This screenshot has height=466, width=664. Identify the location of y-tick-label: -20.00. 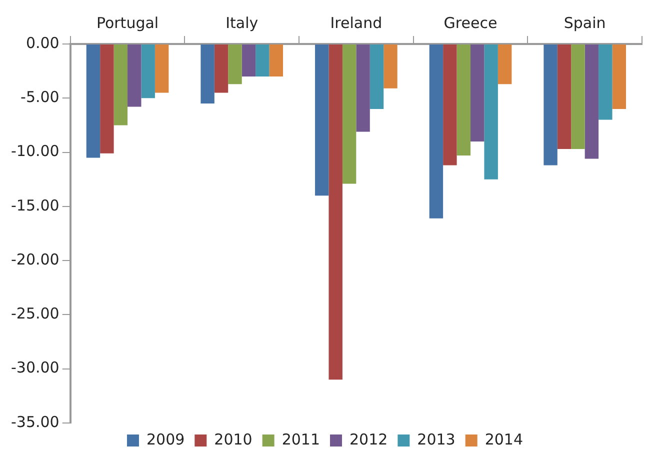
(35, 259).